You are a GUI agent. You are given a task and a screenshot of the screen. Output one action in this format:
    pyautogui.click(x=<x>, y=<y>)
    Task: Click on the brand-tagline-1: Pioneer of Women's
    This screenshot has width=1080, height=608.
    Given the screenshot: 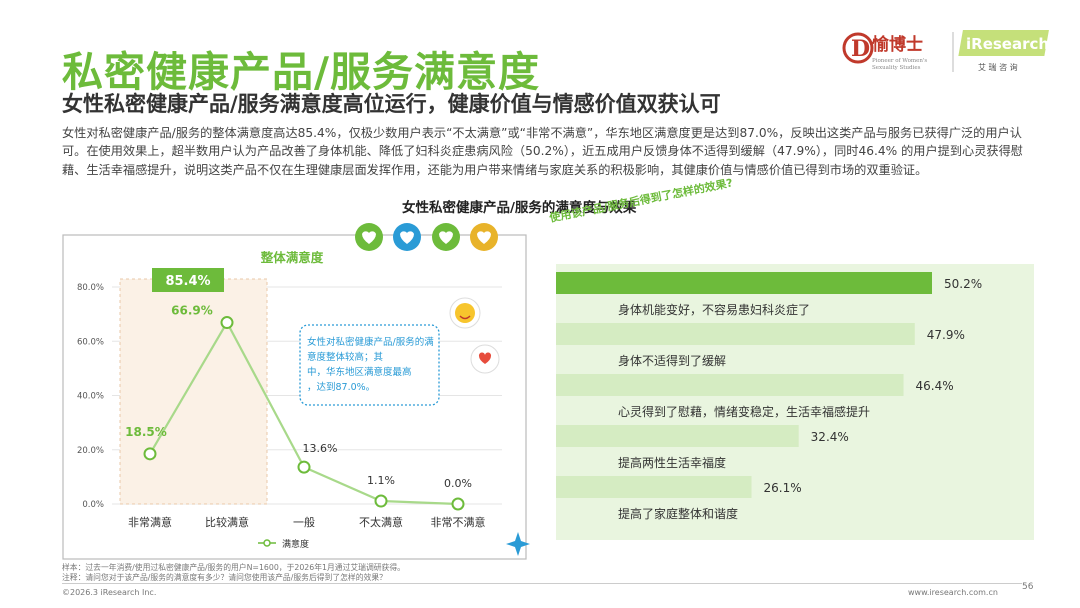 What is the action you would take?
    pyautogui.click(x=899, y=61)
    